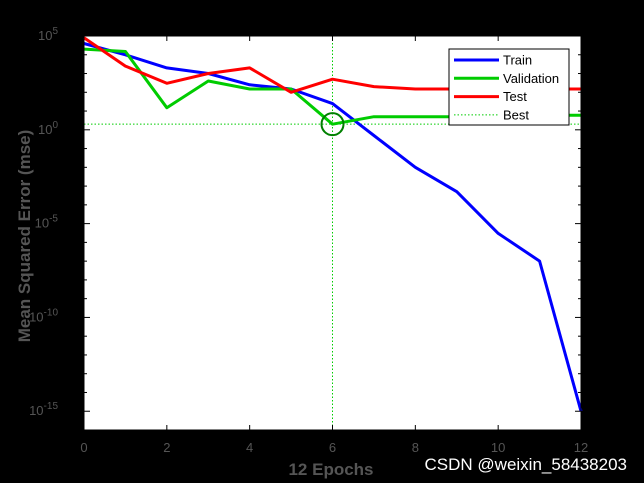  What do you see at coordinates (581, 447) in the screenshot?
I see `x-tick-label: 12` at bounding box center [581, 447].